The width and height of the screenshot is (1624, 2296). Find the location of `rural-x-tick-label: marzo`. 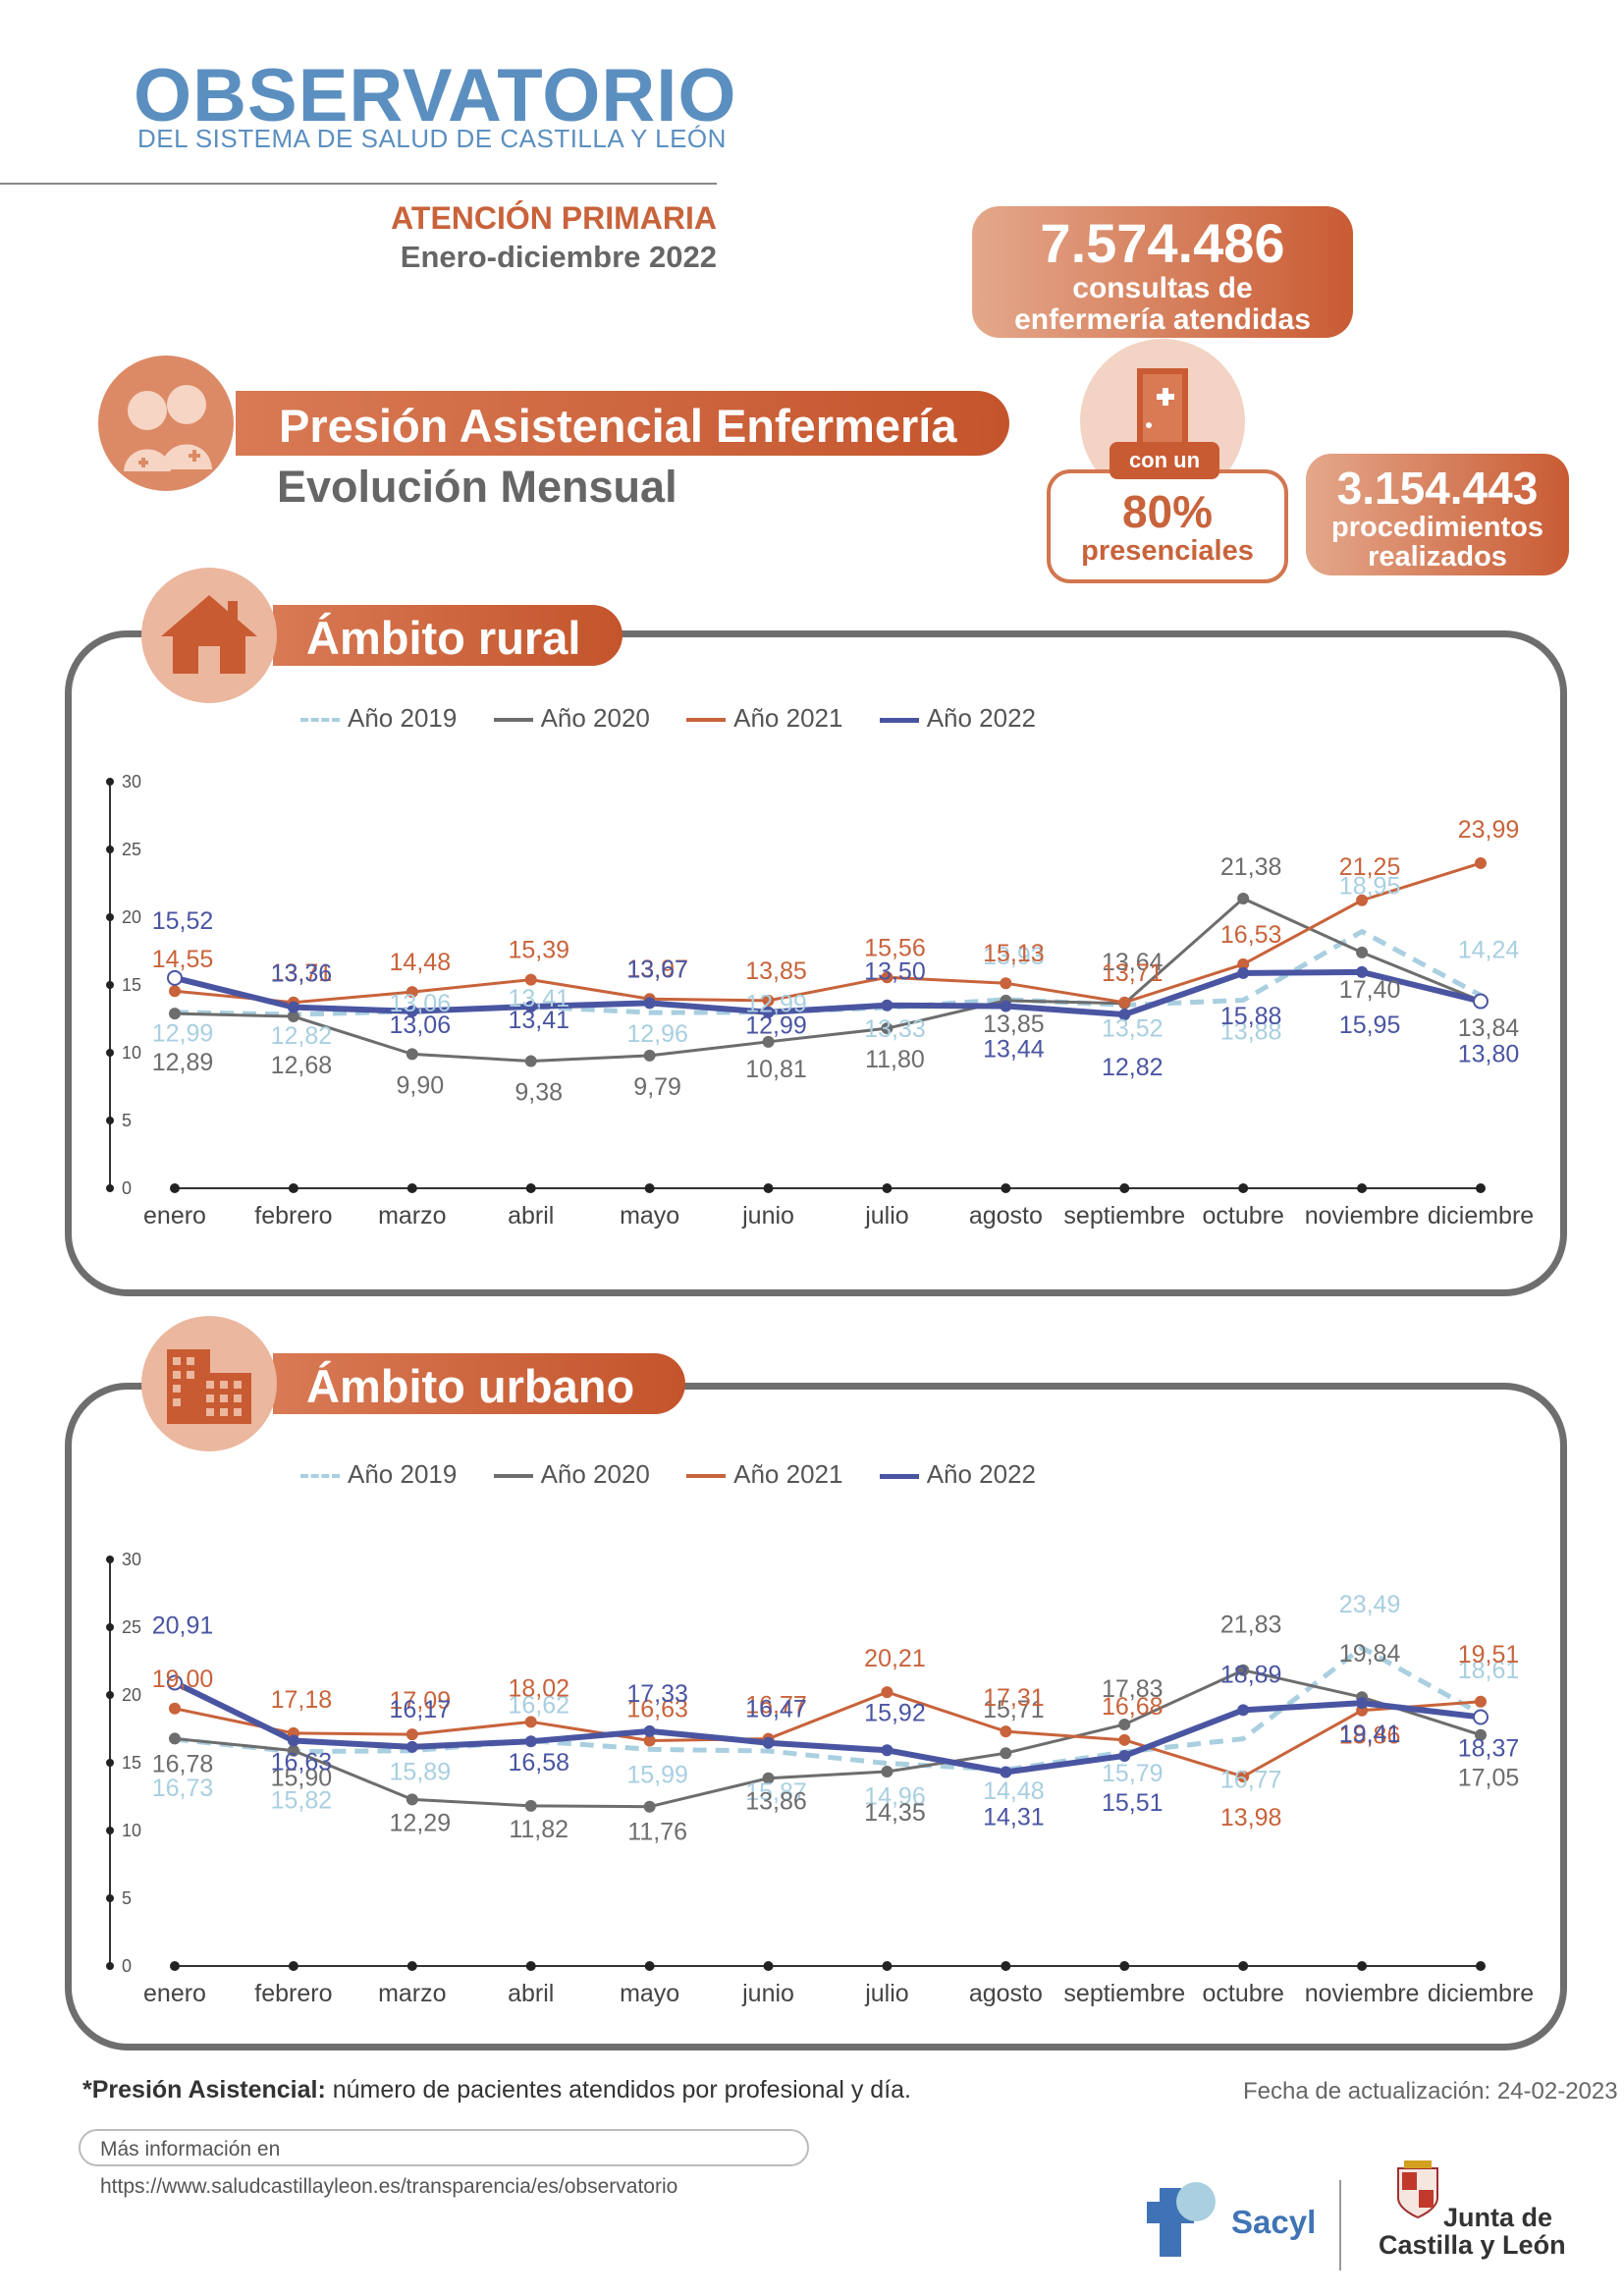

rural-x-tick-label: marzo is located at coordinates (412, 1216).